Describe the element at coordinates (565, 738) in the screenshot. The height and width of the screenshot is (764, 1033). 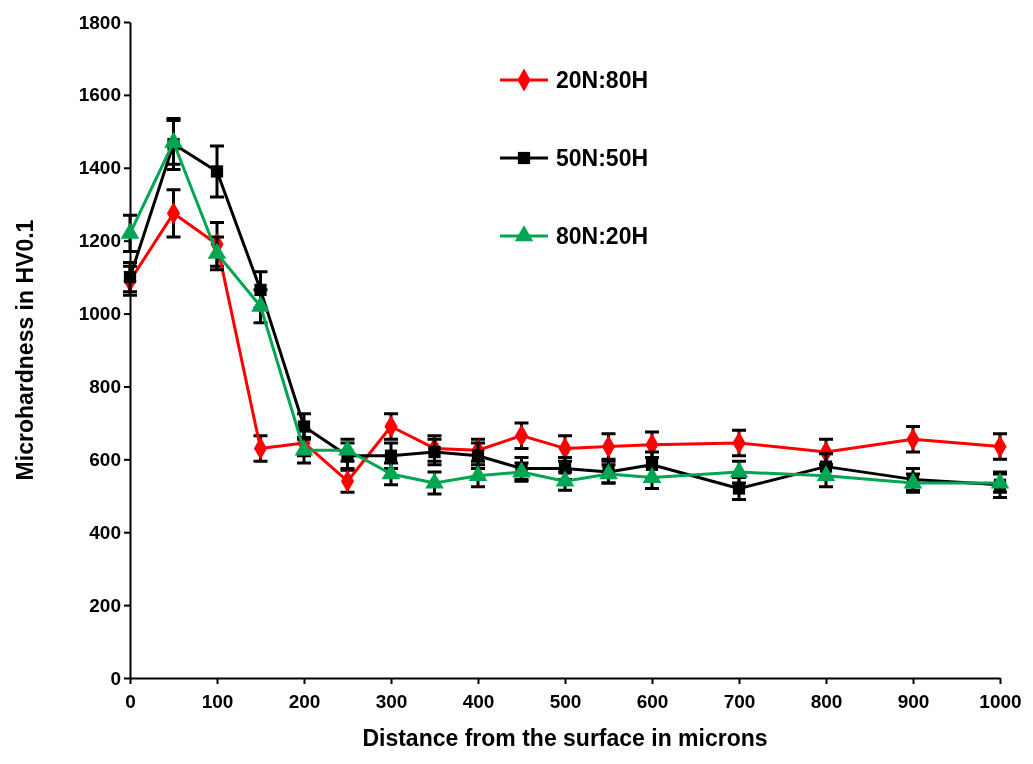
I see `x-axis-title: Distance from the surface in microns` at that location.